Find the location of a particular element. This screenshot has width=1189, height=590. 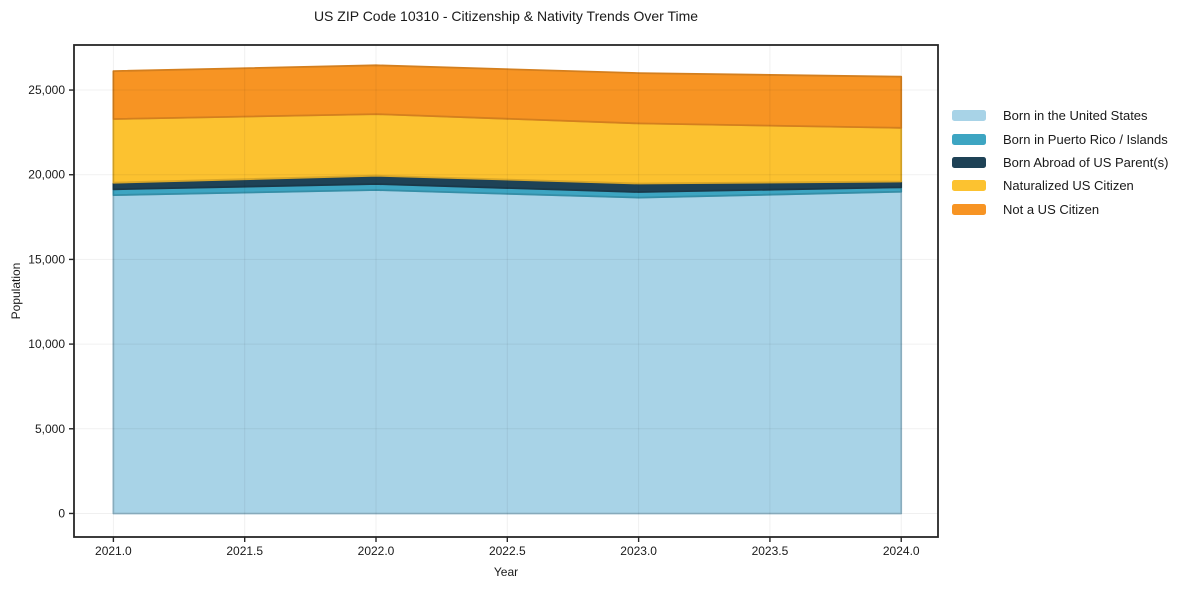

legend-label: Born in Puerto Rico / Islands is located at coordinates (1085, 139).